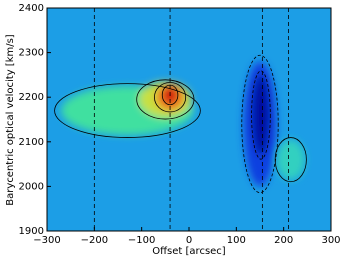  What do you see at coordinates (31, 8) in the screenshot?
I see `y-tick-label: 2400` at bounding box center [31, 8].